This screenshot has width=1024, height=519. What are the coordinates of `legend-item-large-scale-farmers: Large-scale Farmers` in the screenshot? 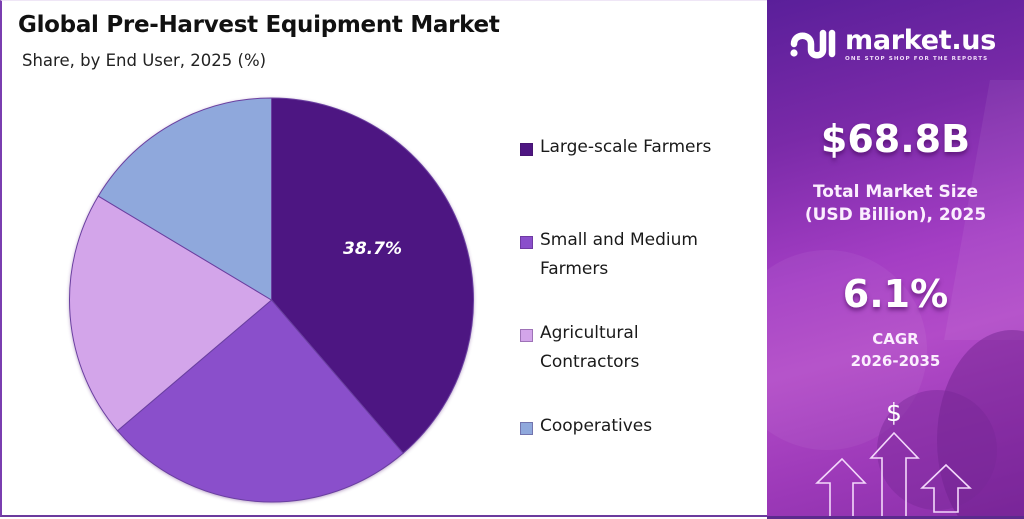 It's located at (640, 149).